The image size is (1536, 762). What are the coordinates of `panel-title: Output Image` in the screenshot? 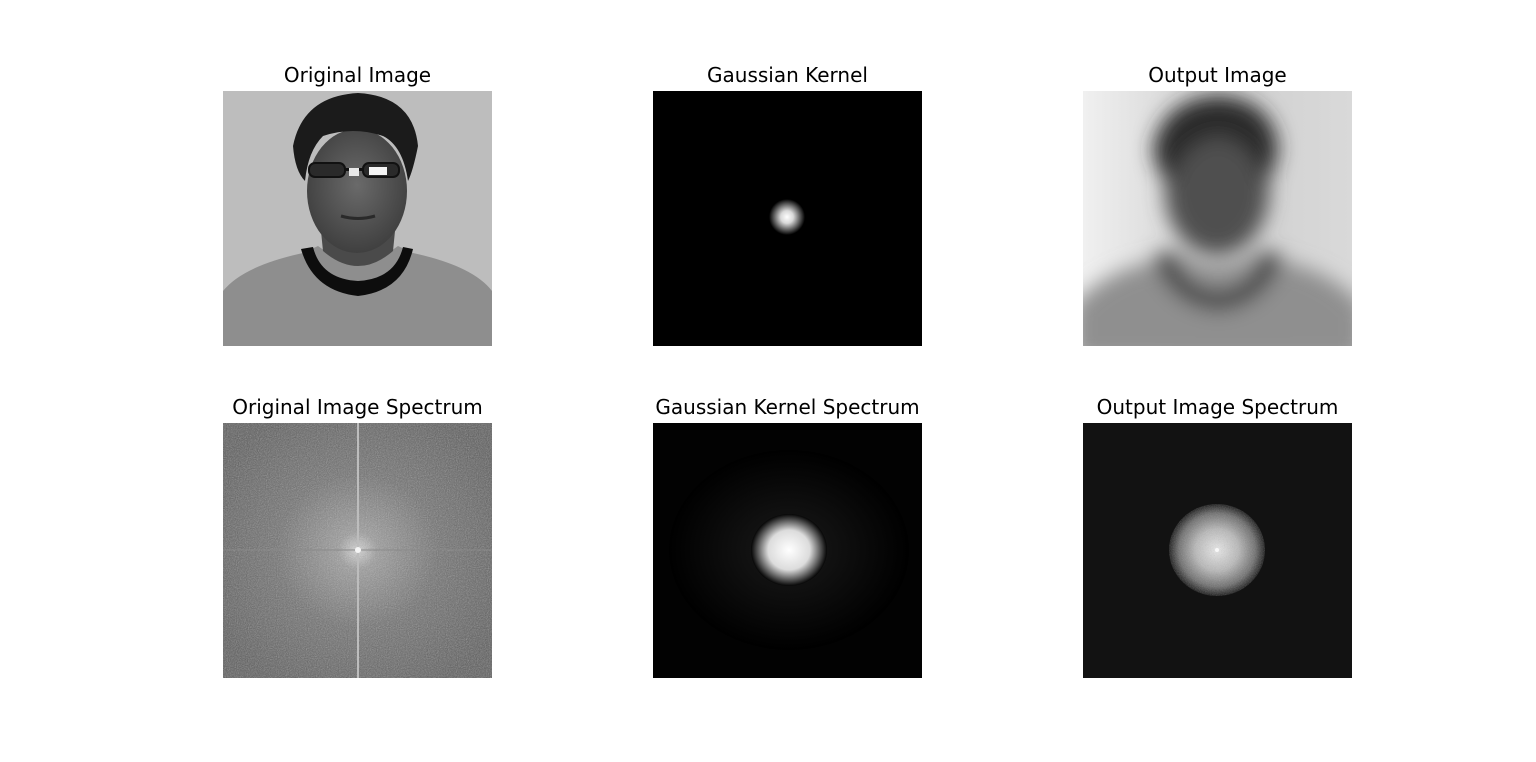 It's located at (1217, 75).